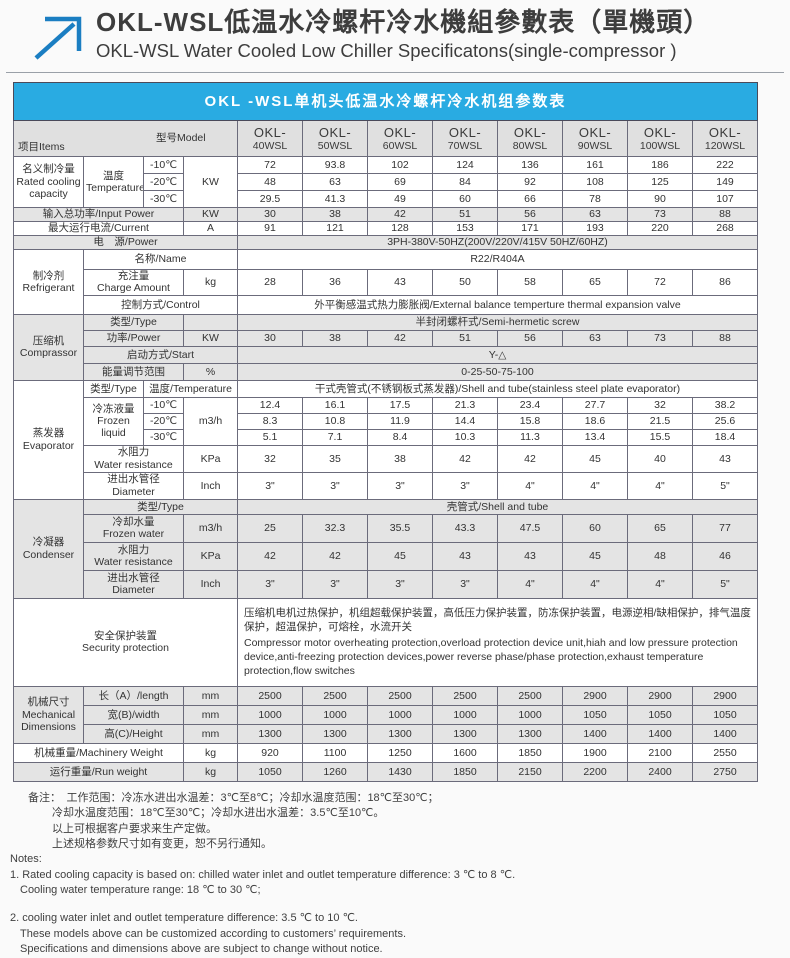 The height and width of the screenshot is (958, 790). Describe the element at coordinates (660, 771) in the screenshot. I see `value-cell: 2400` at that location.